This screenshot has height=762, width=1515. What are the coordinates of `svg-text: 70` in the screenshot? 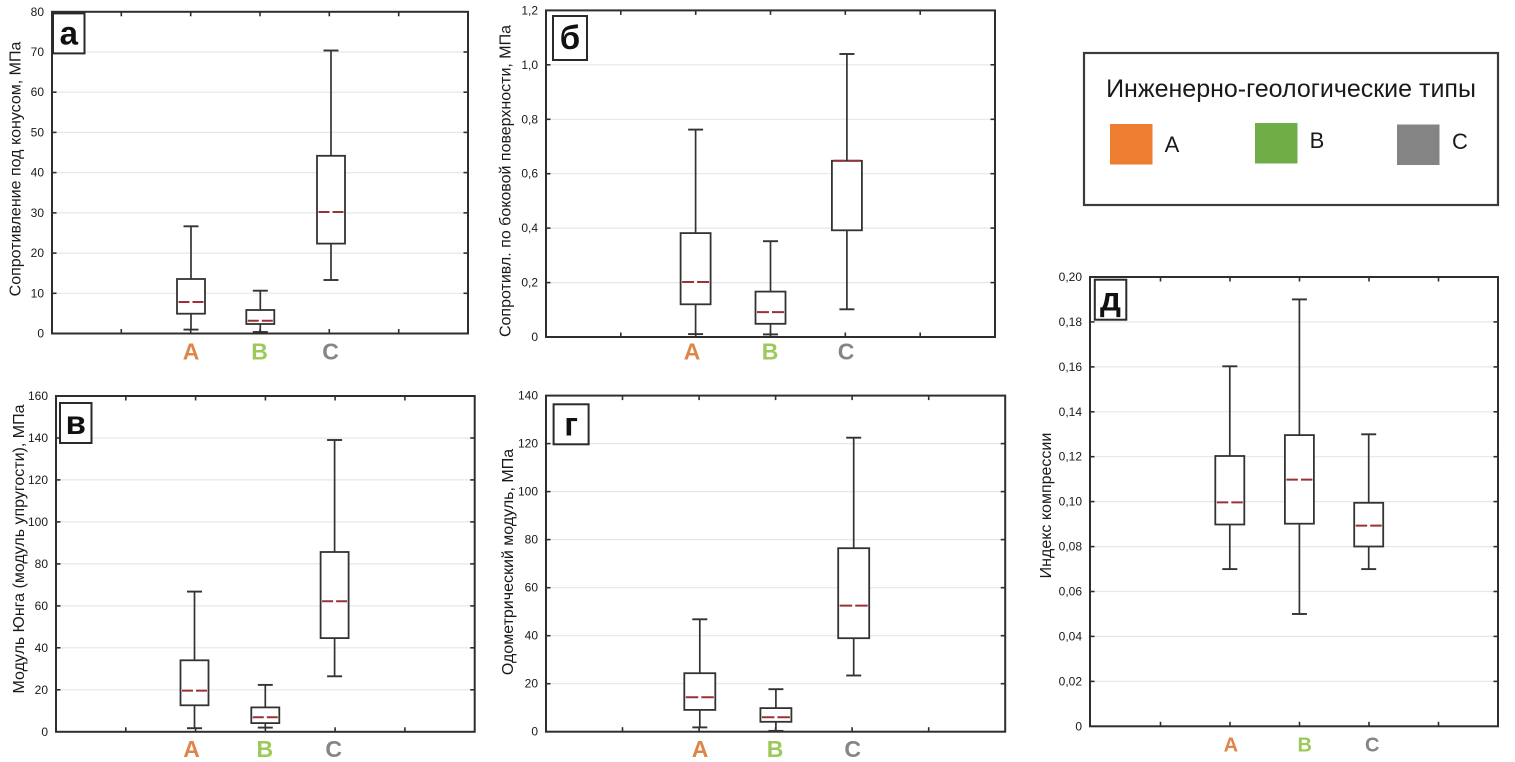 It's located at (38, 52).